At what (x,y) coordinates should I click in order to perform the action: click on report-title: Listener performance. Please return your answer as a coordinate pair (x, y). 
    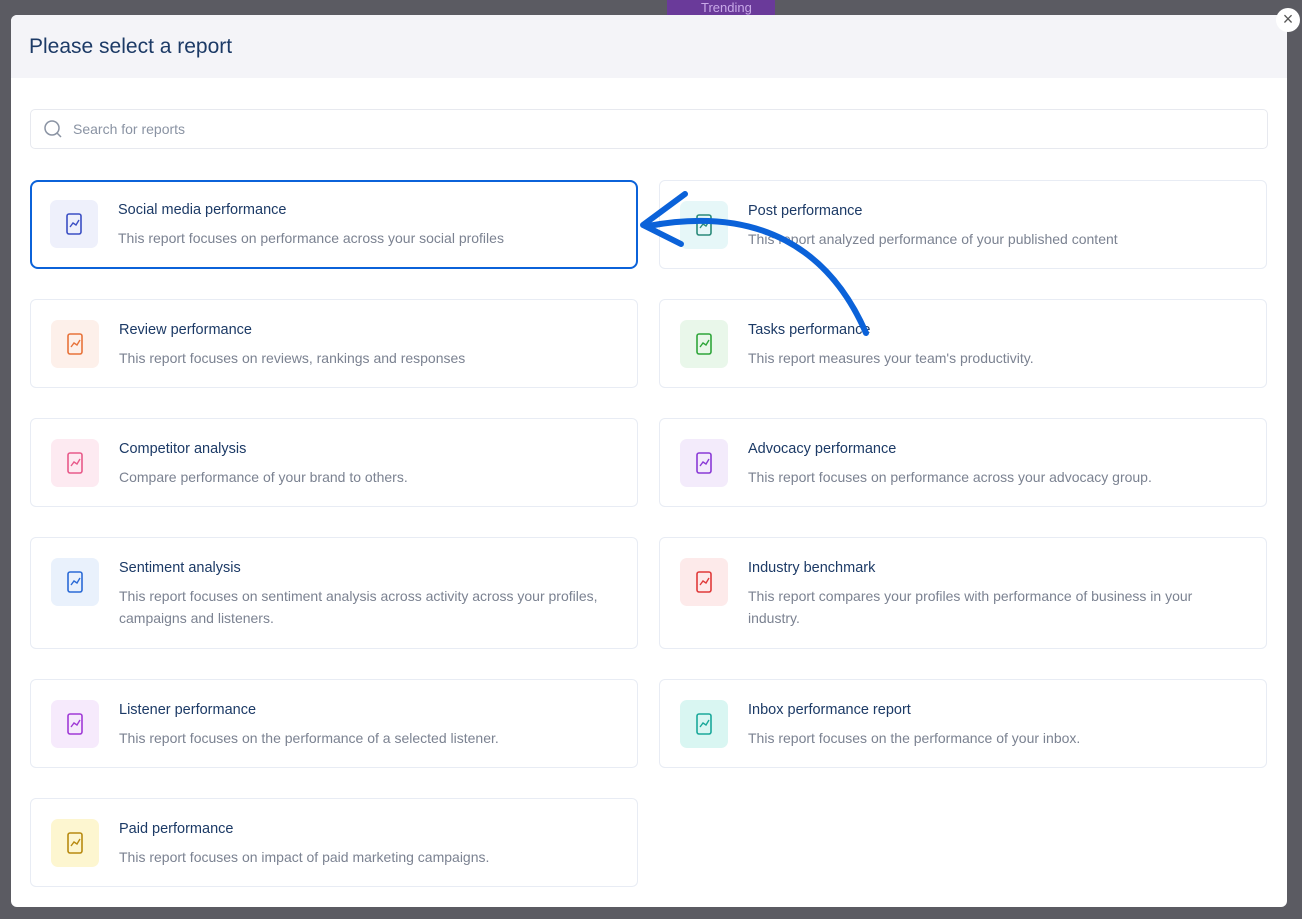
    Looking at the image, I should click on (188, 710).